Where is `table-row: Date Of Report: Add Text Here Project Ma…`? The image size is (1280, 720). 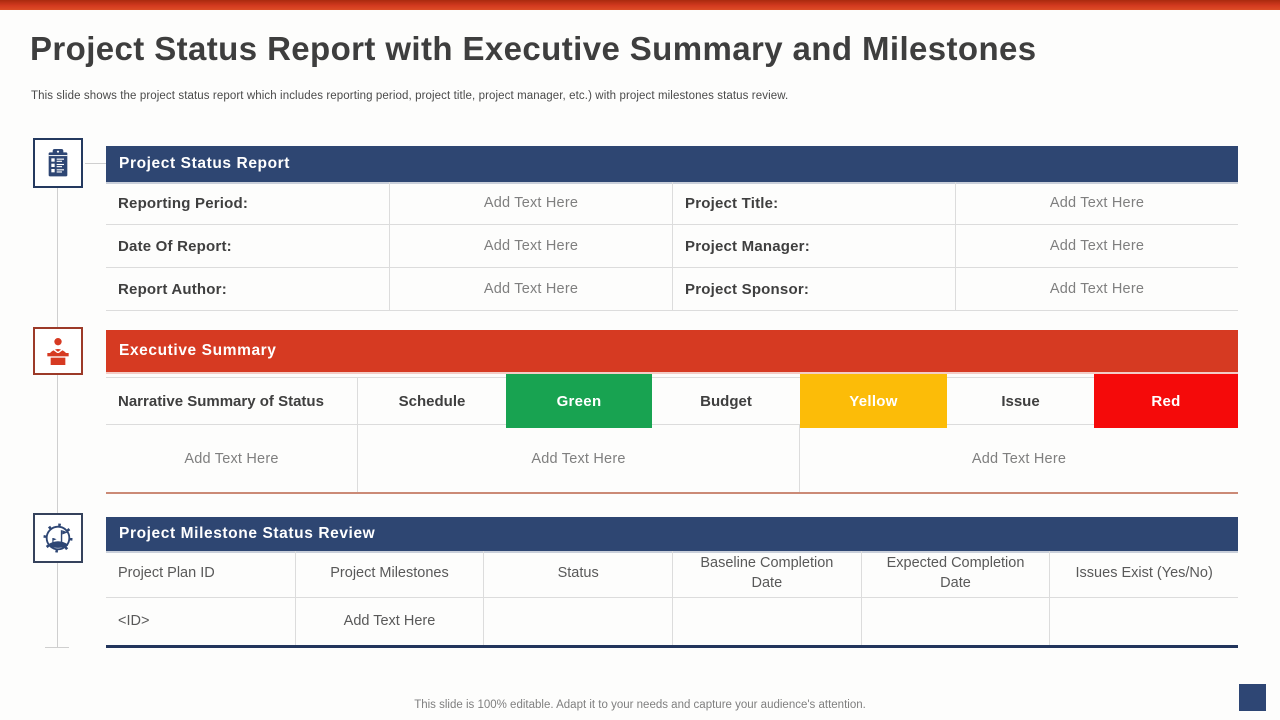
table-row: Date Of Report: Add Text Here Project Ma… is located at coordinates (672, 246).